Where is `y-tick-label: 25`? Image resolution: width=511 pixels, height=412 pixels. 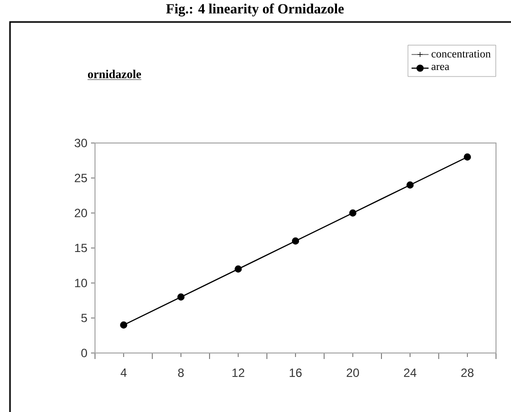 y-tick-label: 25 is located at coordinates (80, 178).